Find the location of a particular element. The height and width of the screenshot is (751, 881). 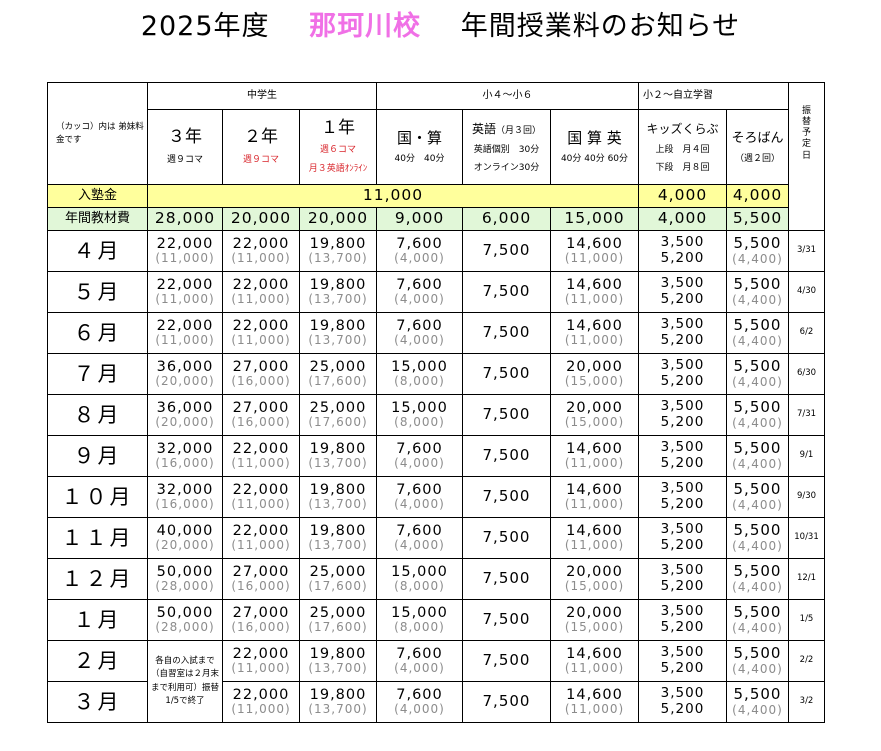

month-label: ７月 is located at coordinates (97, 374).